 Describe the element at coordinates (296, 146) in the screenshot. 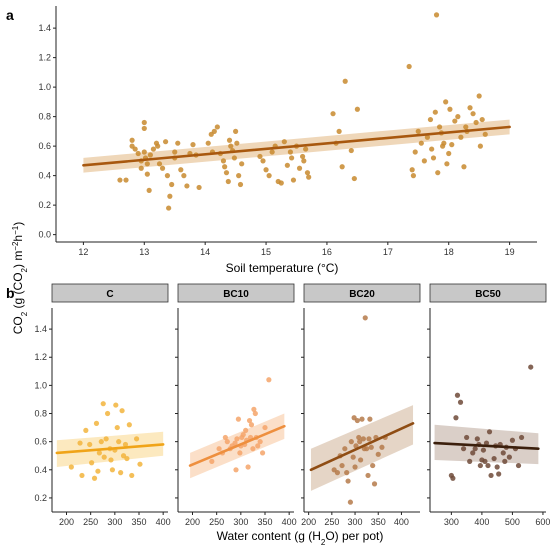

I see `trend-line-a` at that location.